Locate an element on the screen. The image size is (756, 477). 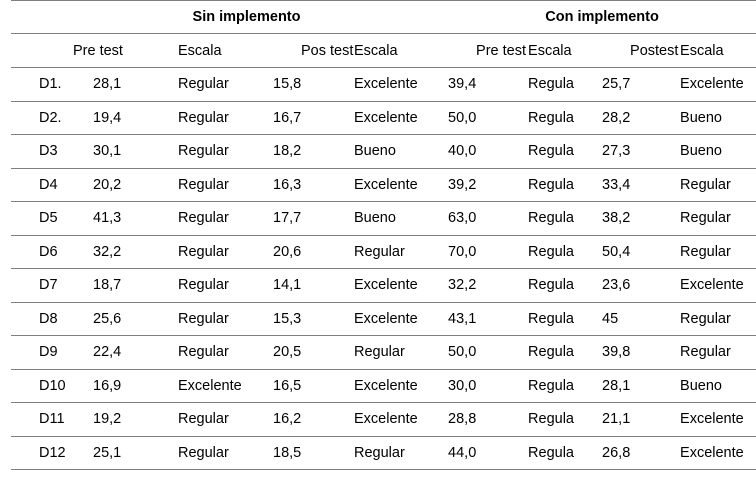
con-pre-test-value: 30,0 is located at coordinates (488, 386).